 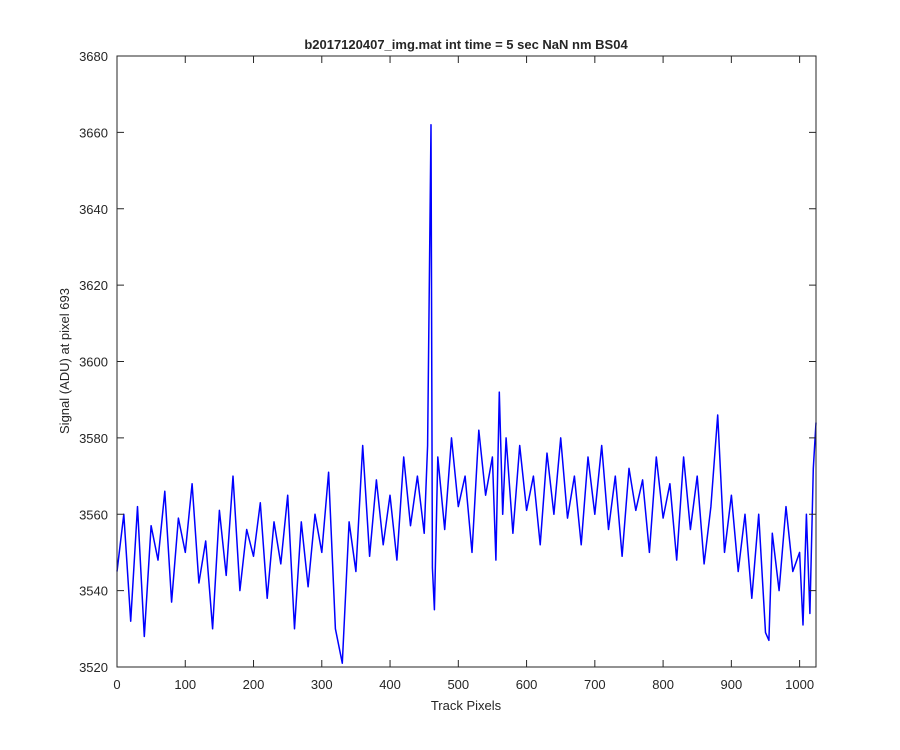 What do you see at coordinates (93, 667) in the screenshot?
I see `y-tick-label: 3520` at bounding box center [93, 667].